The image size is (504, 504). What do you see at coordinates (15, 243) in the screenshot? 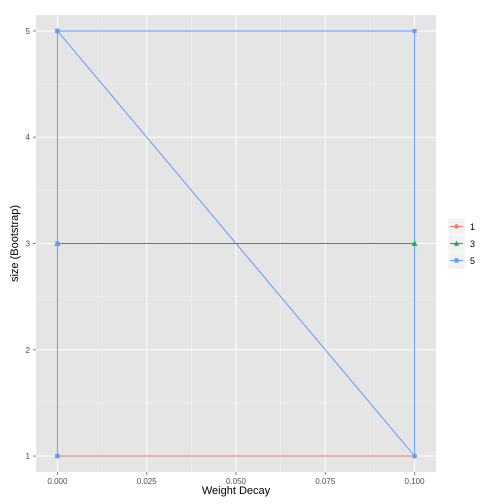
I see `y-axis-title: size (Bootstrap)` at bounding box center [15, 243].